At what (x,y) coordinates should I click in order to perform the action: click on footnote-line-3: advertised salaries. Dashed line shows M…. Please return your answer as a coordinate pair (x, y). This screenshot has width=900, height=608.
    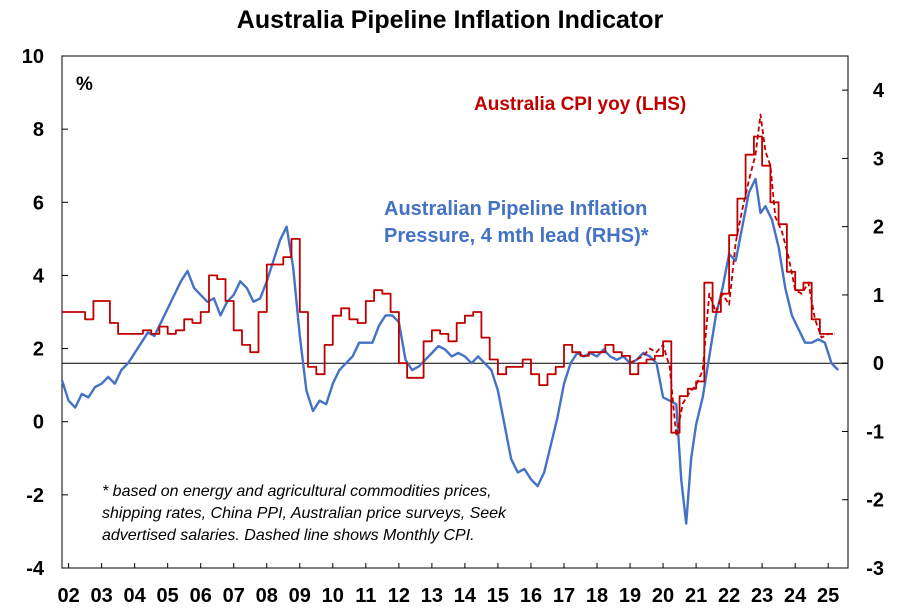
    Looking at the image, I should click on (288, 535).